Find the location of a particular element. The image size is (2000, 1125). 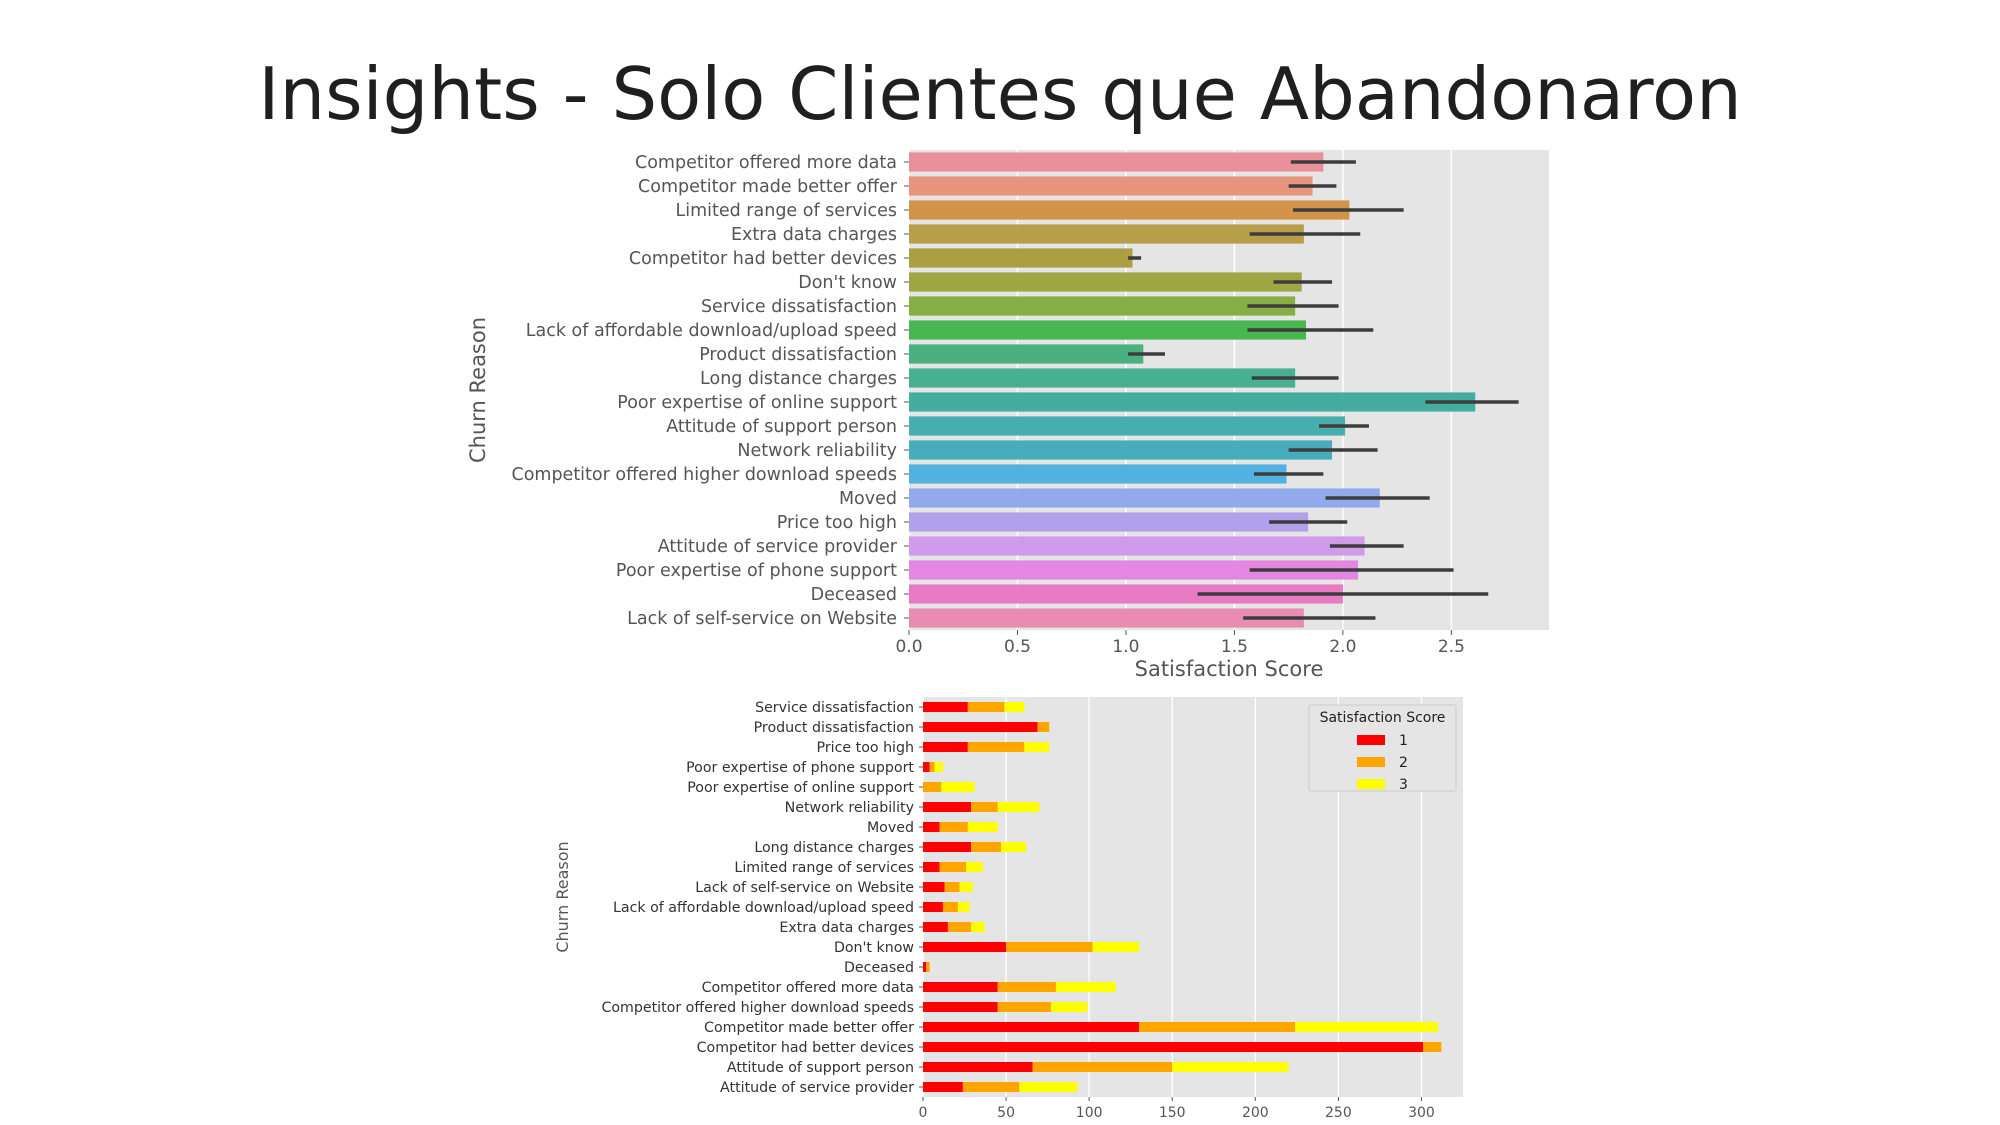

legend-box is located at coordinates (1382, 748).